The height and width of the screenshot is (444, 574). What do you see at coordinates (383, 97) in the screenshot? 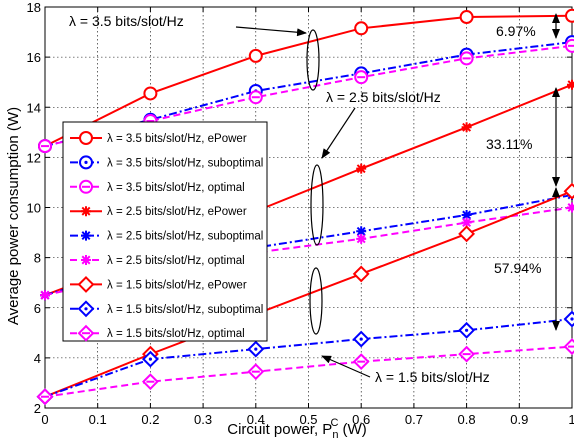
I see `annotation-lambda-2-5: λ = 2.5 bits/slot/Hz` at bounding box center [383, 97].